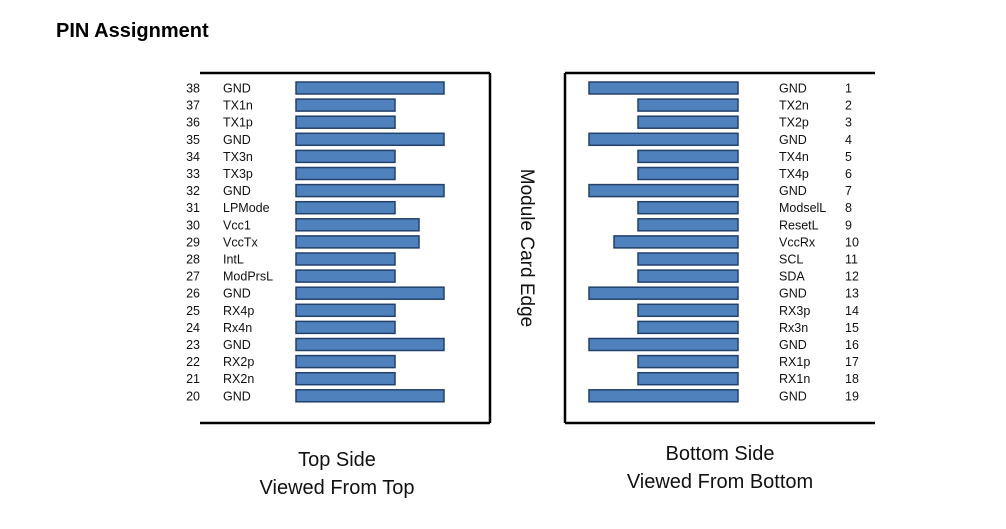 Image resolution: width=1006 pixels, height=529 pixels. Describe the element at coordinates (193, 123) in the screenshot. I see `pin-number: 36` at that location.